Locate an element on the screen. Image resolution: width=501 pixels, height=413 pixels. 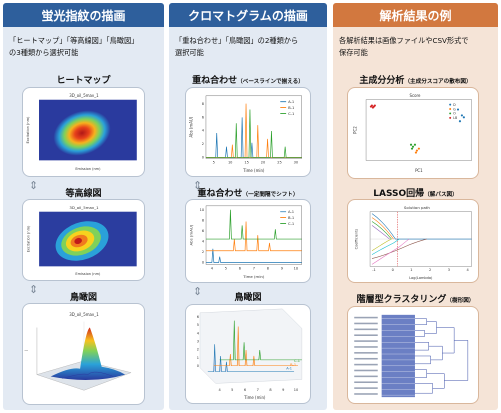
birdseye-panel: 3D_oil_5mav_1 | is located at coordinates (83, 354).